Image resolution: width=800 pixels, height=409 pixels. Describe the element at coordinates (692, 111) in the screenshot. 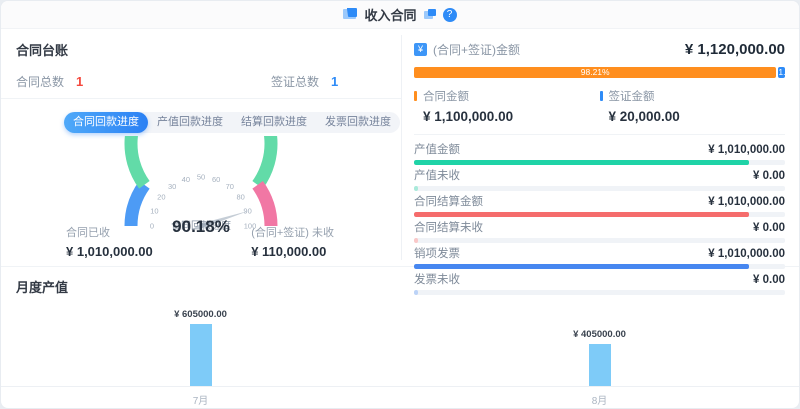

I see `legend-visa-amount: 签证金额 ¥ 20,000.00` at that location.